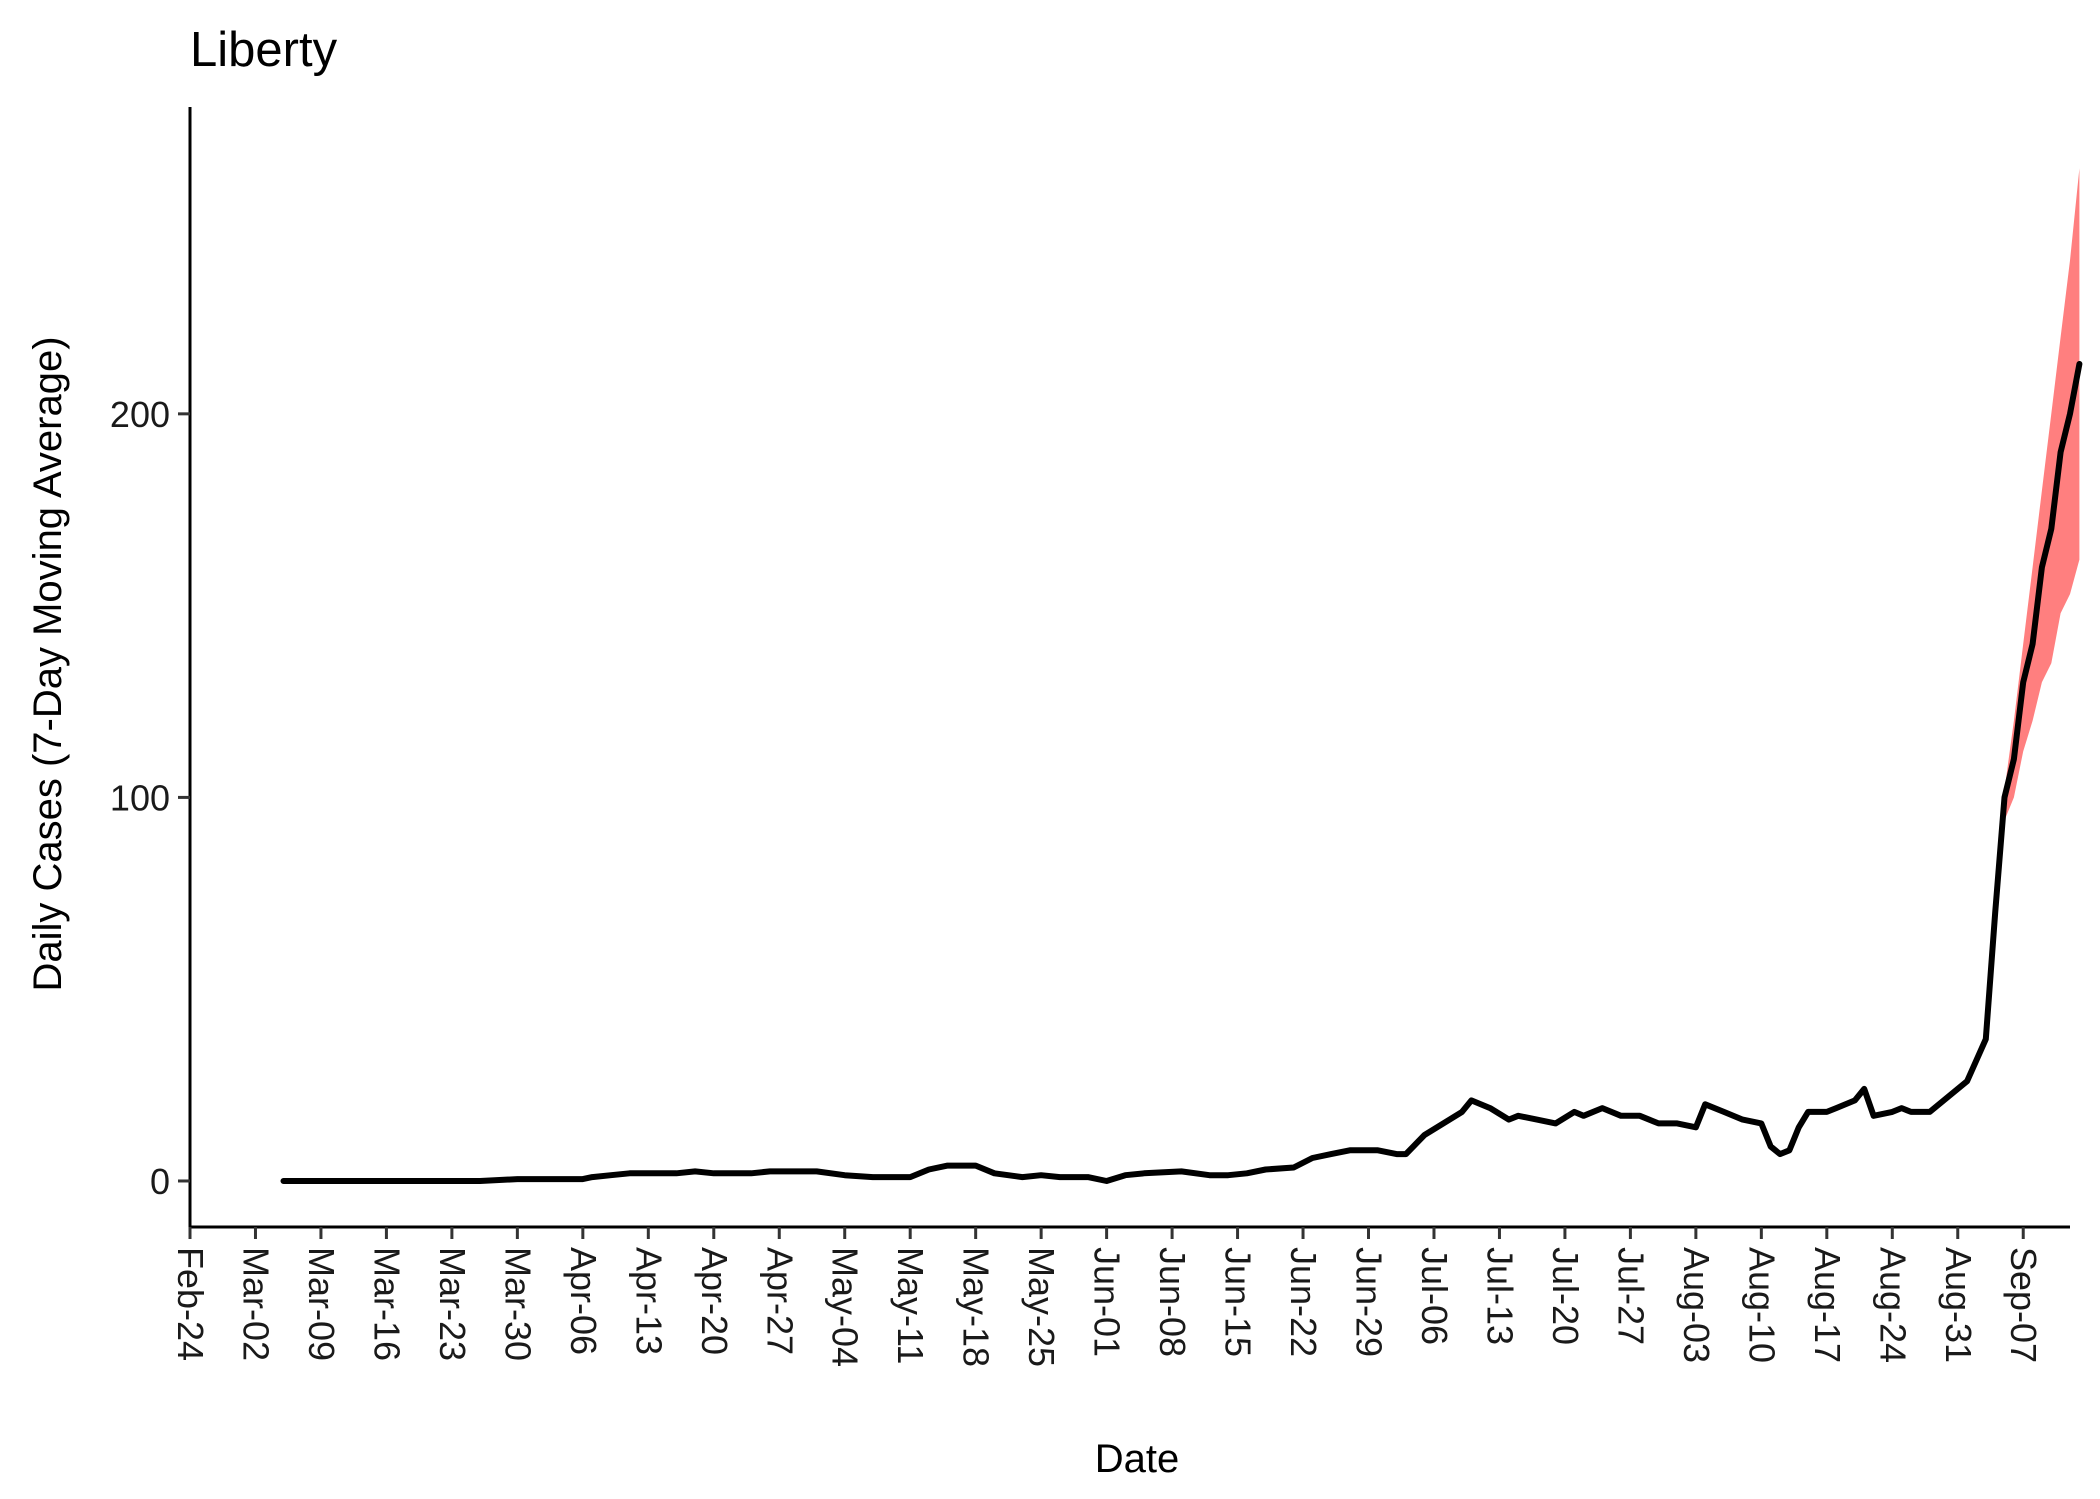 The height and width of the screenshot is (1499, 2100). I want to click on x-tick-label: Mar-30, so click(517, 1304).